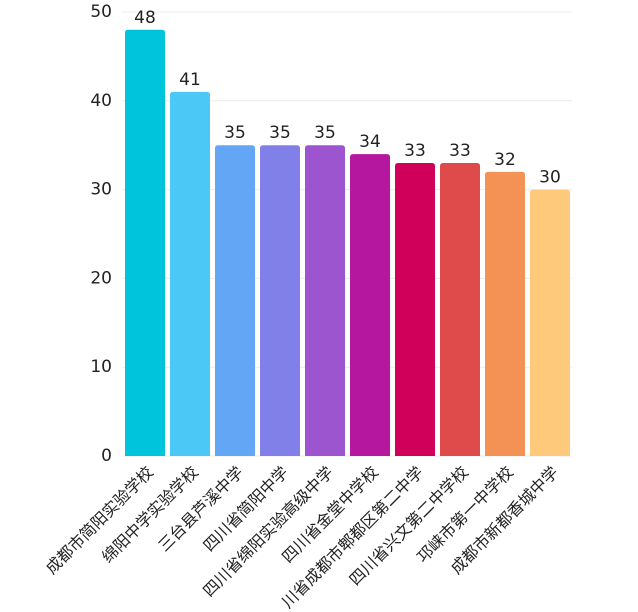 This screenshot has width=638, height=612. I want to click on y-tick-label: 0, so click(106, 456).